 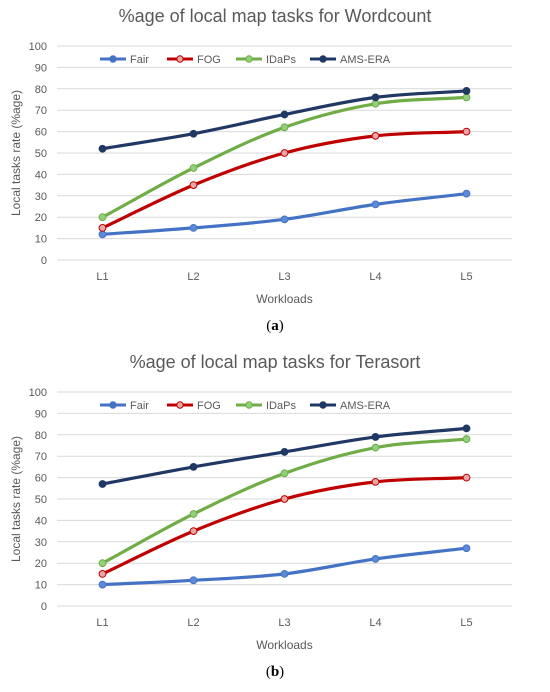 I want to click on y-tick-label: 80, so click(x=41, y=436).